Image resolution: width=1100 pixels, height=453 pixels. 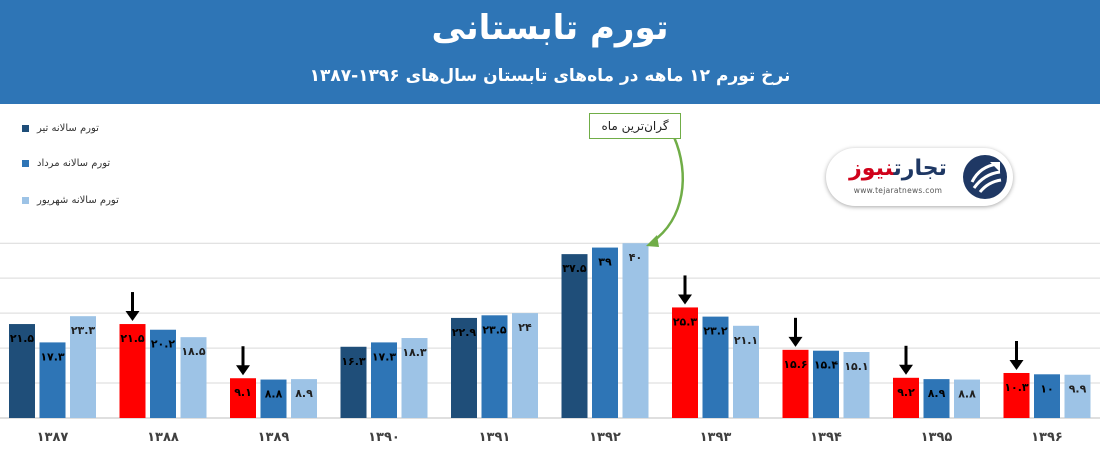 What do you see at coordinates (716, 437) in the screenshot?
I see `x-tick-label: ۱۳۹۳` at bounding box center [716, 437].